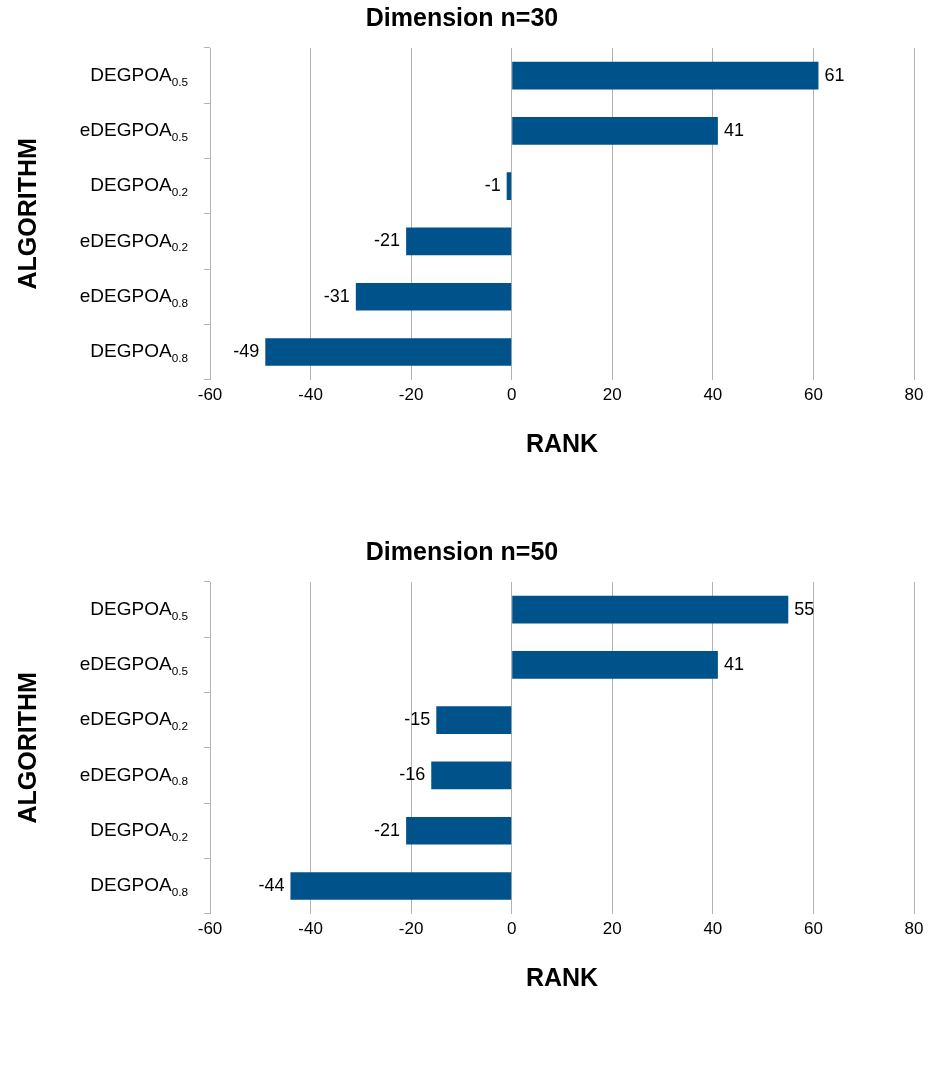  I want to click on data-label: -15, so click(417, 719).